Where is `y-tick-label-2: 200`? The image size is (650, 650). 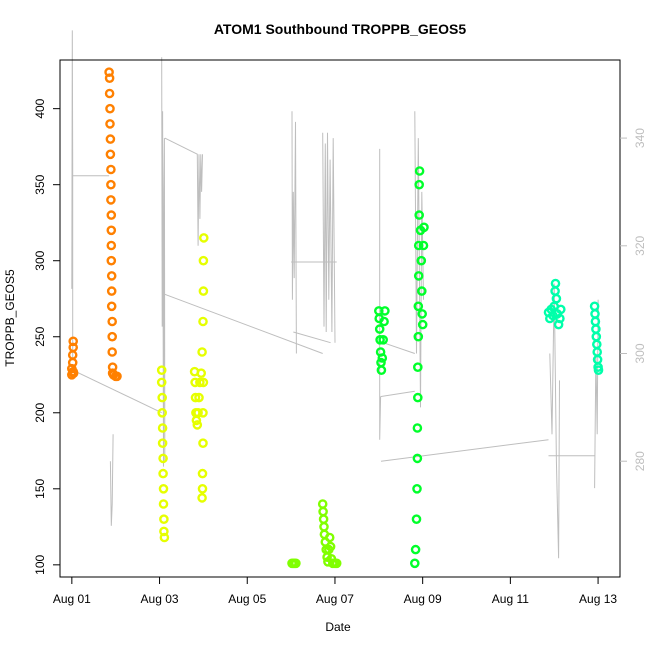
y-tick-label-2: 200 is located at coordinates (40, 412).